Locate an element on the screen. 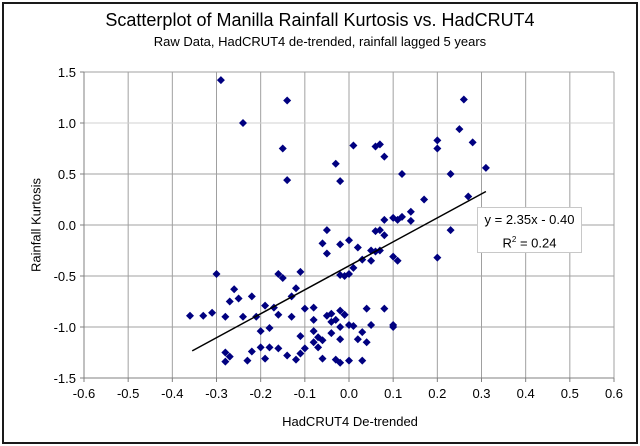  x-tick-label: 0.6 is located at coordinates (614, 393).